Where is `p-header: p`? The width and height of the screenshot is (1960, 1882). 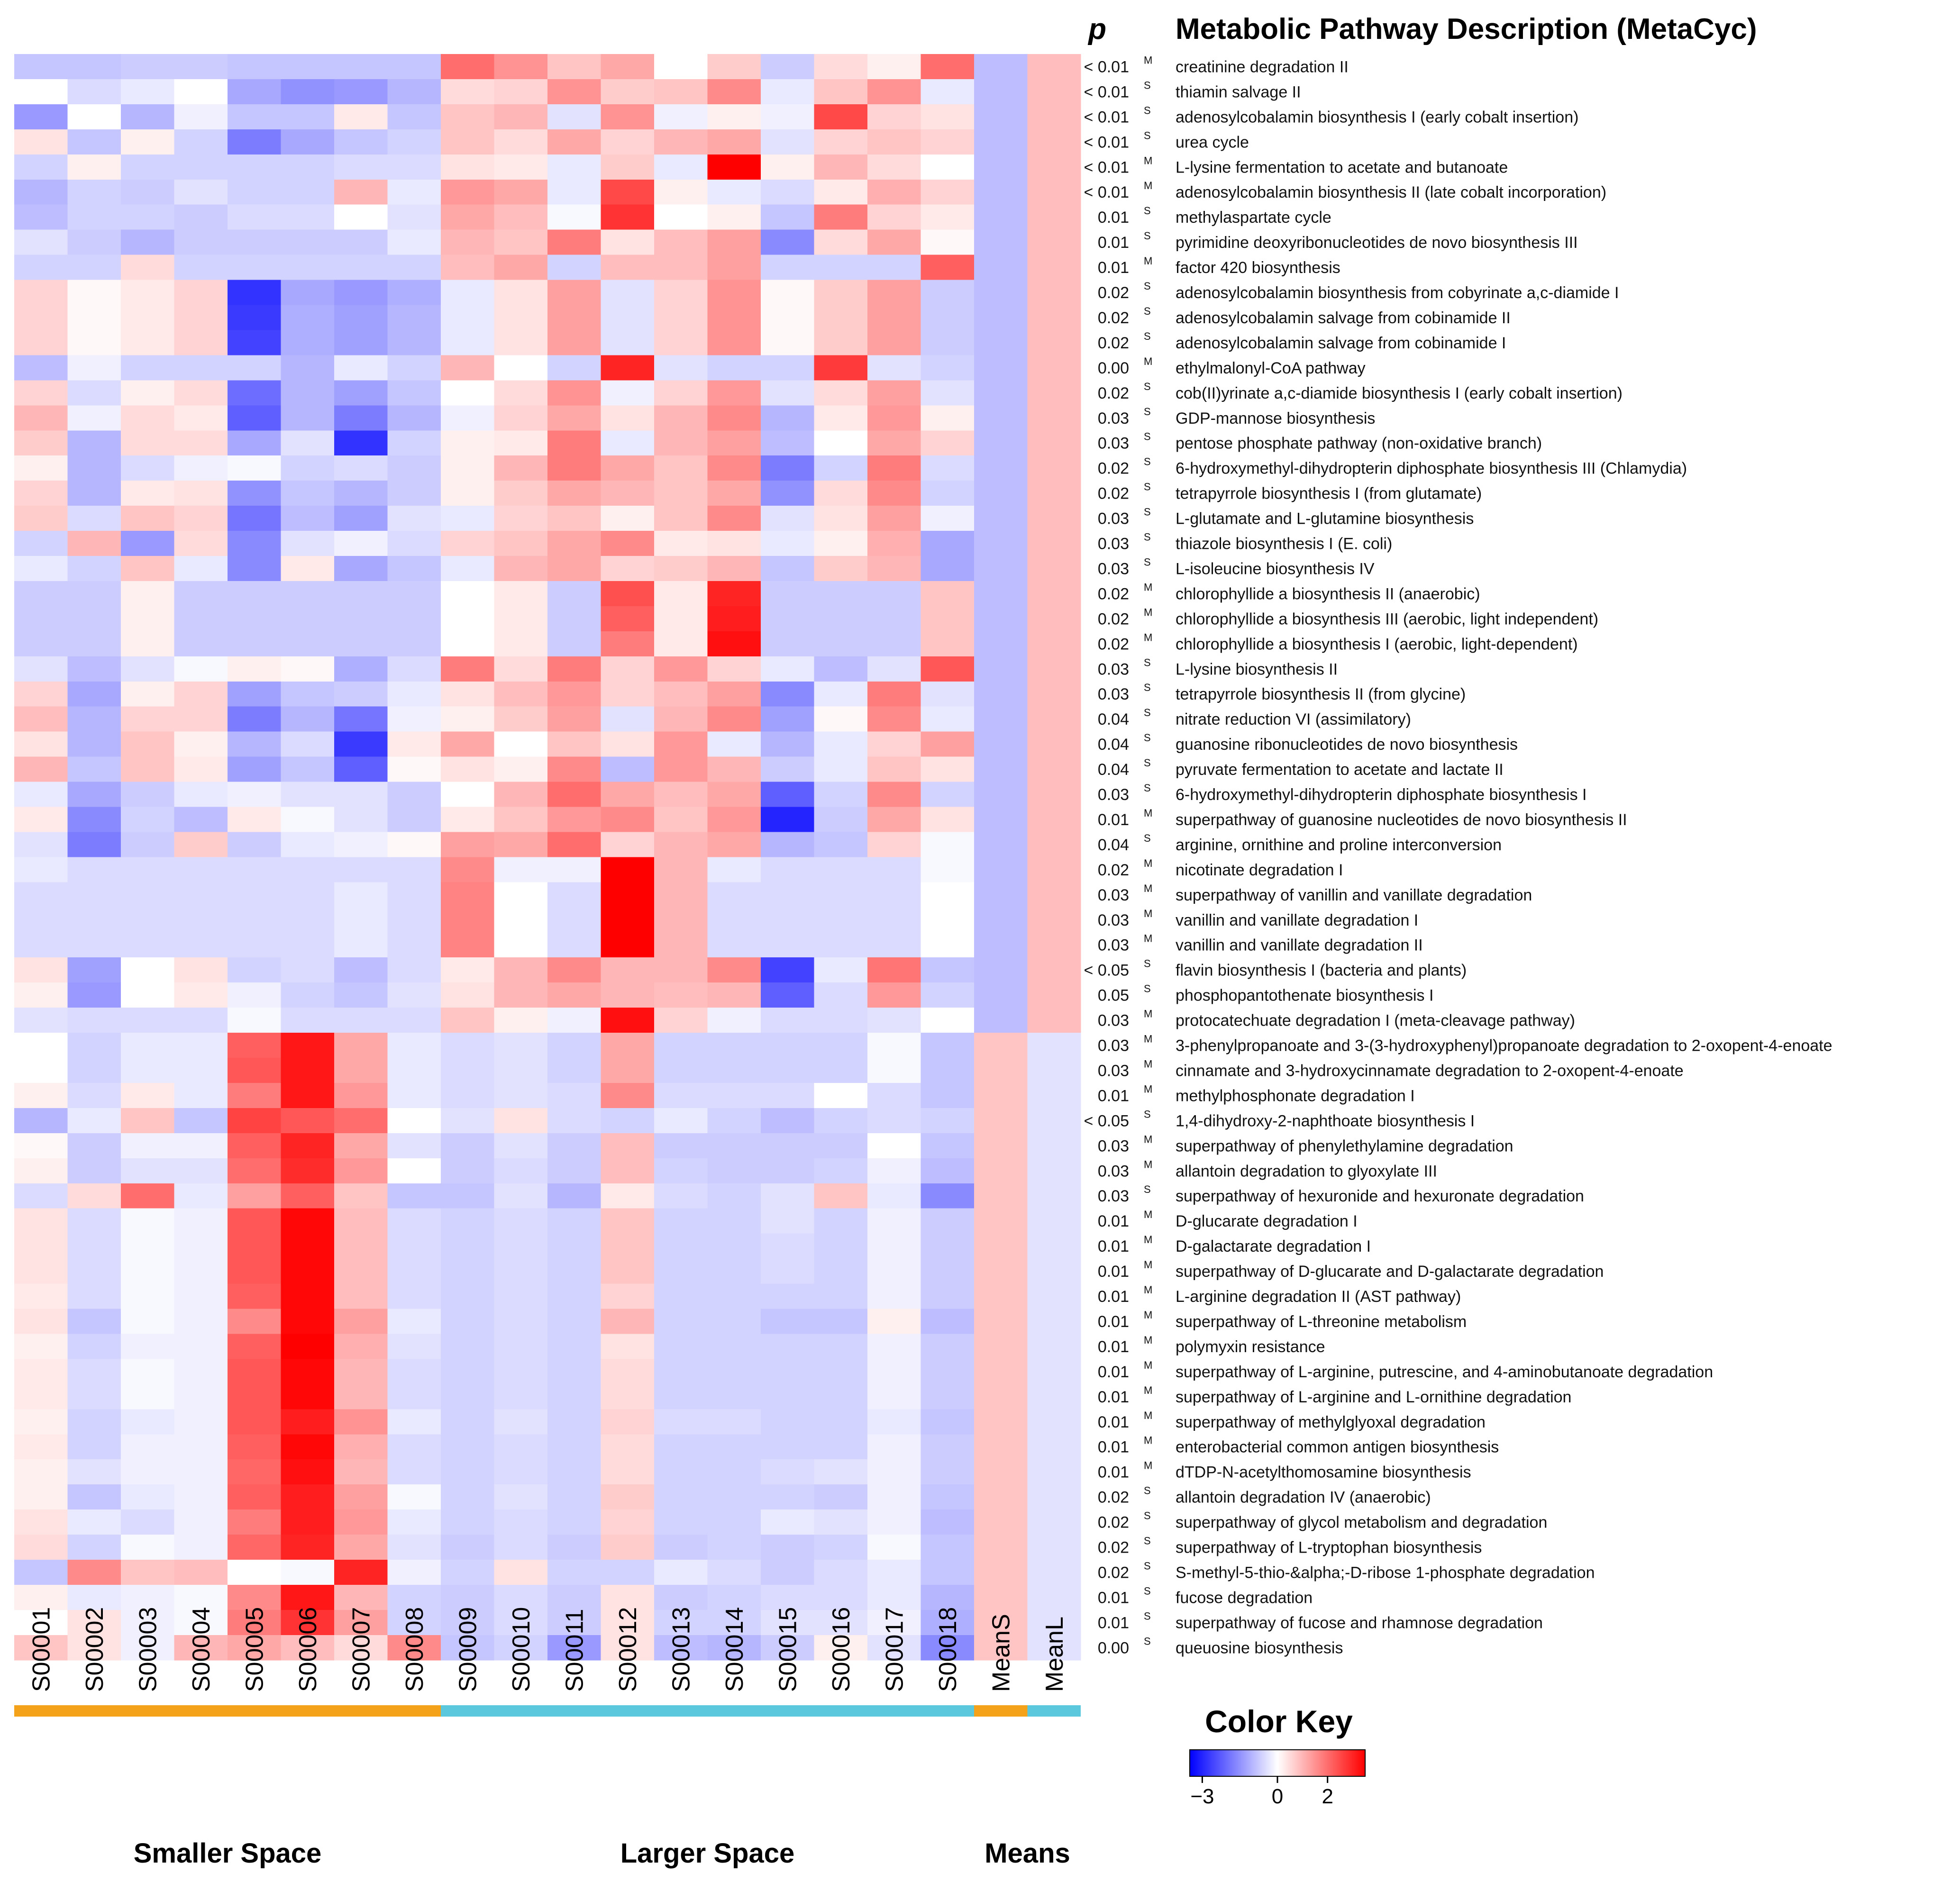 p-header: p is located at coordinates (1096, 29).